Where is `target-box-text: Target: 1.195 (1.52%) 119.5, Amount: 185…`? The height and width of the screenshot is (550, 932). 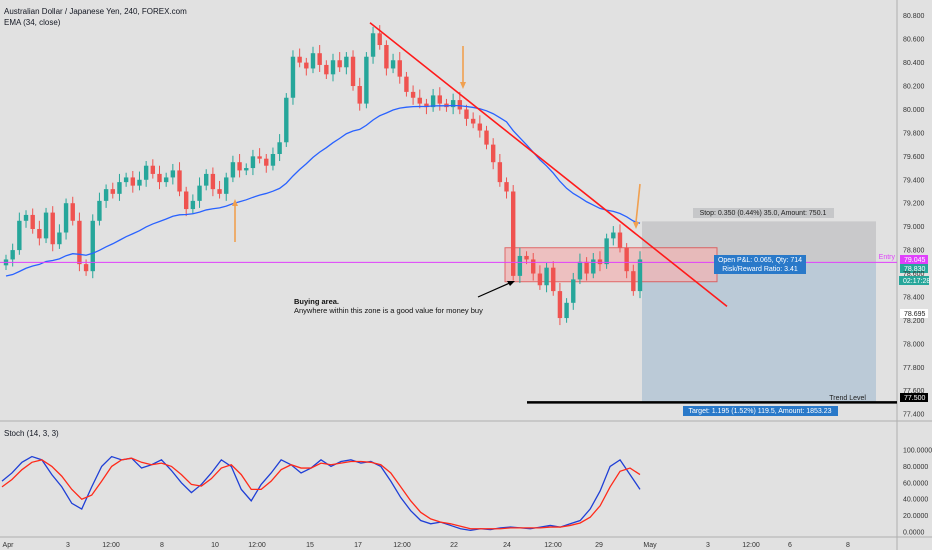
target-box-text: Target: 1.195 (1.52%) 119.5, Amount: 185… is located at coordinates (759, 411).